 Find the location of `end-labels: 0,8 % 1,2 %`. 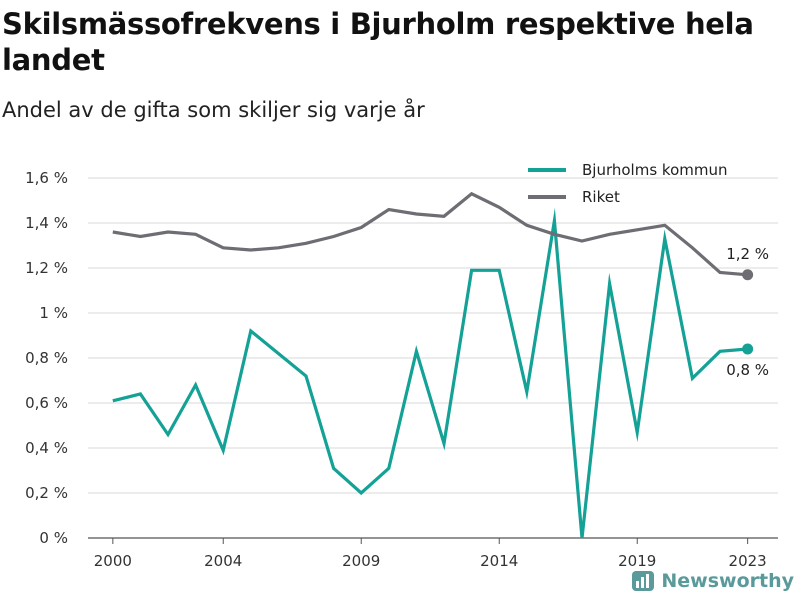

end-labels: 0,8 % 1,2 % is located at coordinates (747, 312).